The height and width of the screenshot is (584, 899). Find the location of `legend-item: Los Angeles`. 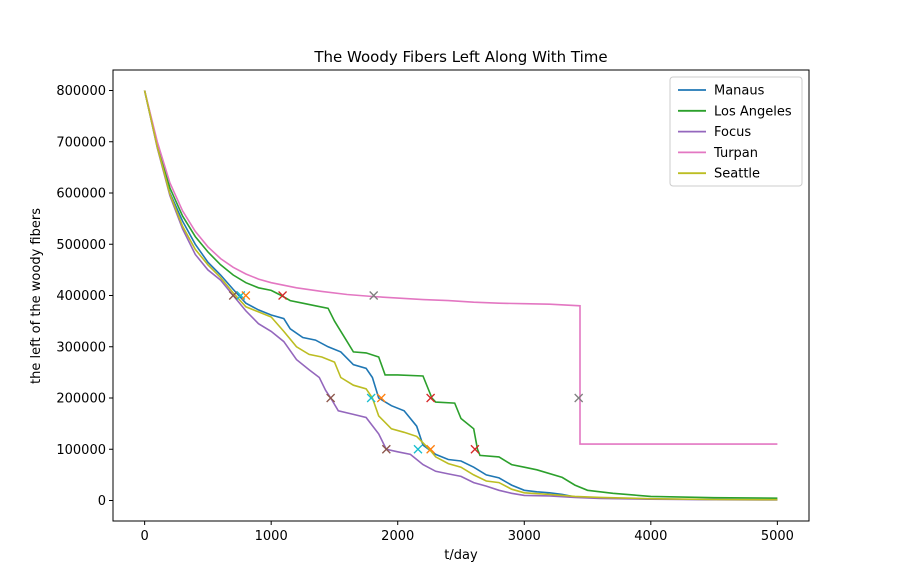

legend-item: Los Angeles is located at coordinates (735, 111).